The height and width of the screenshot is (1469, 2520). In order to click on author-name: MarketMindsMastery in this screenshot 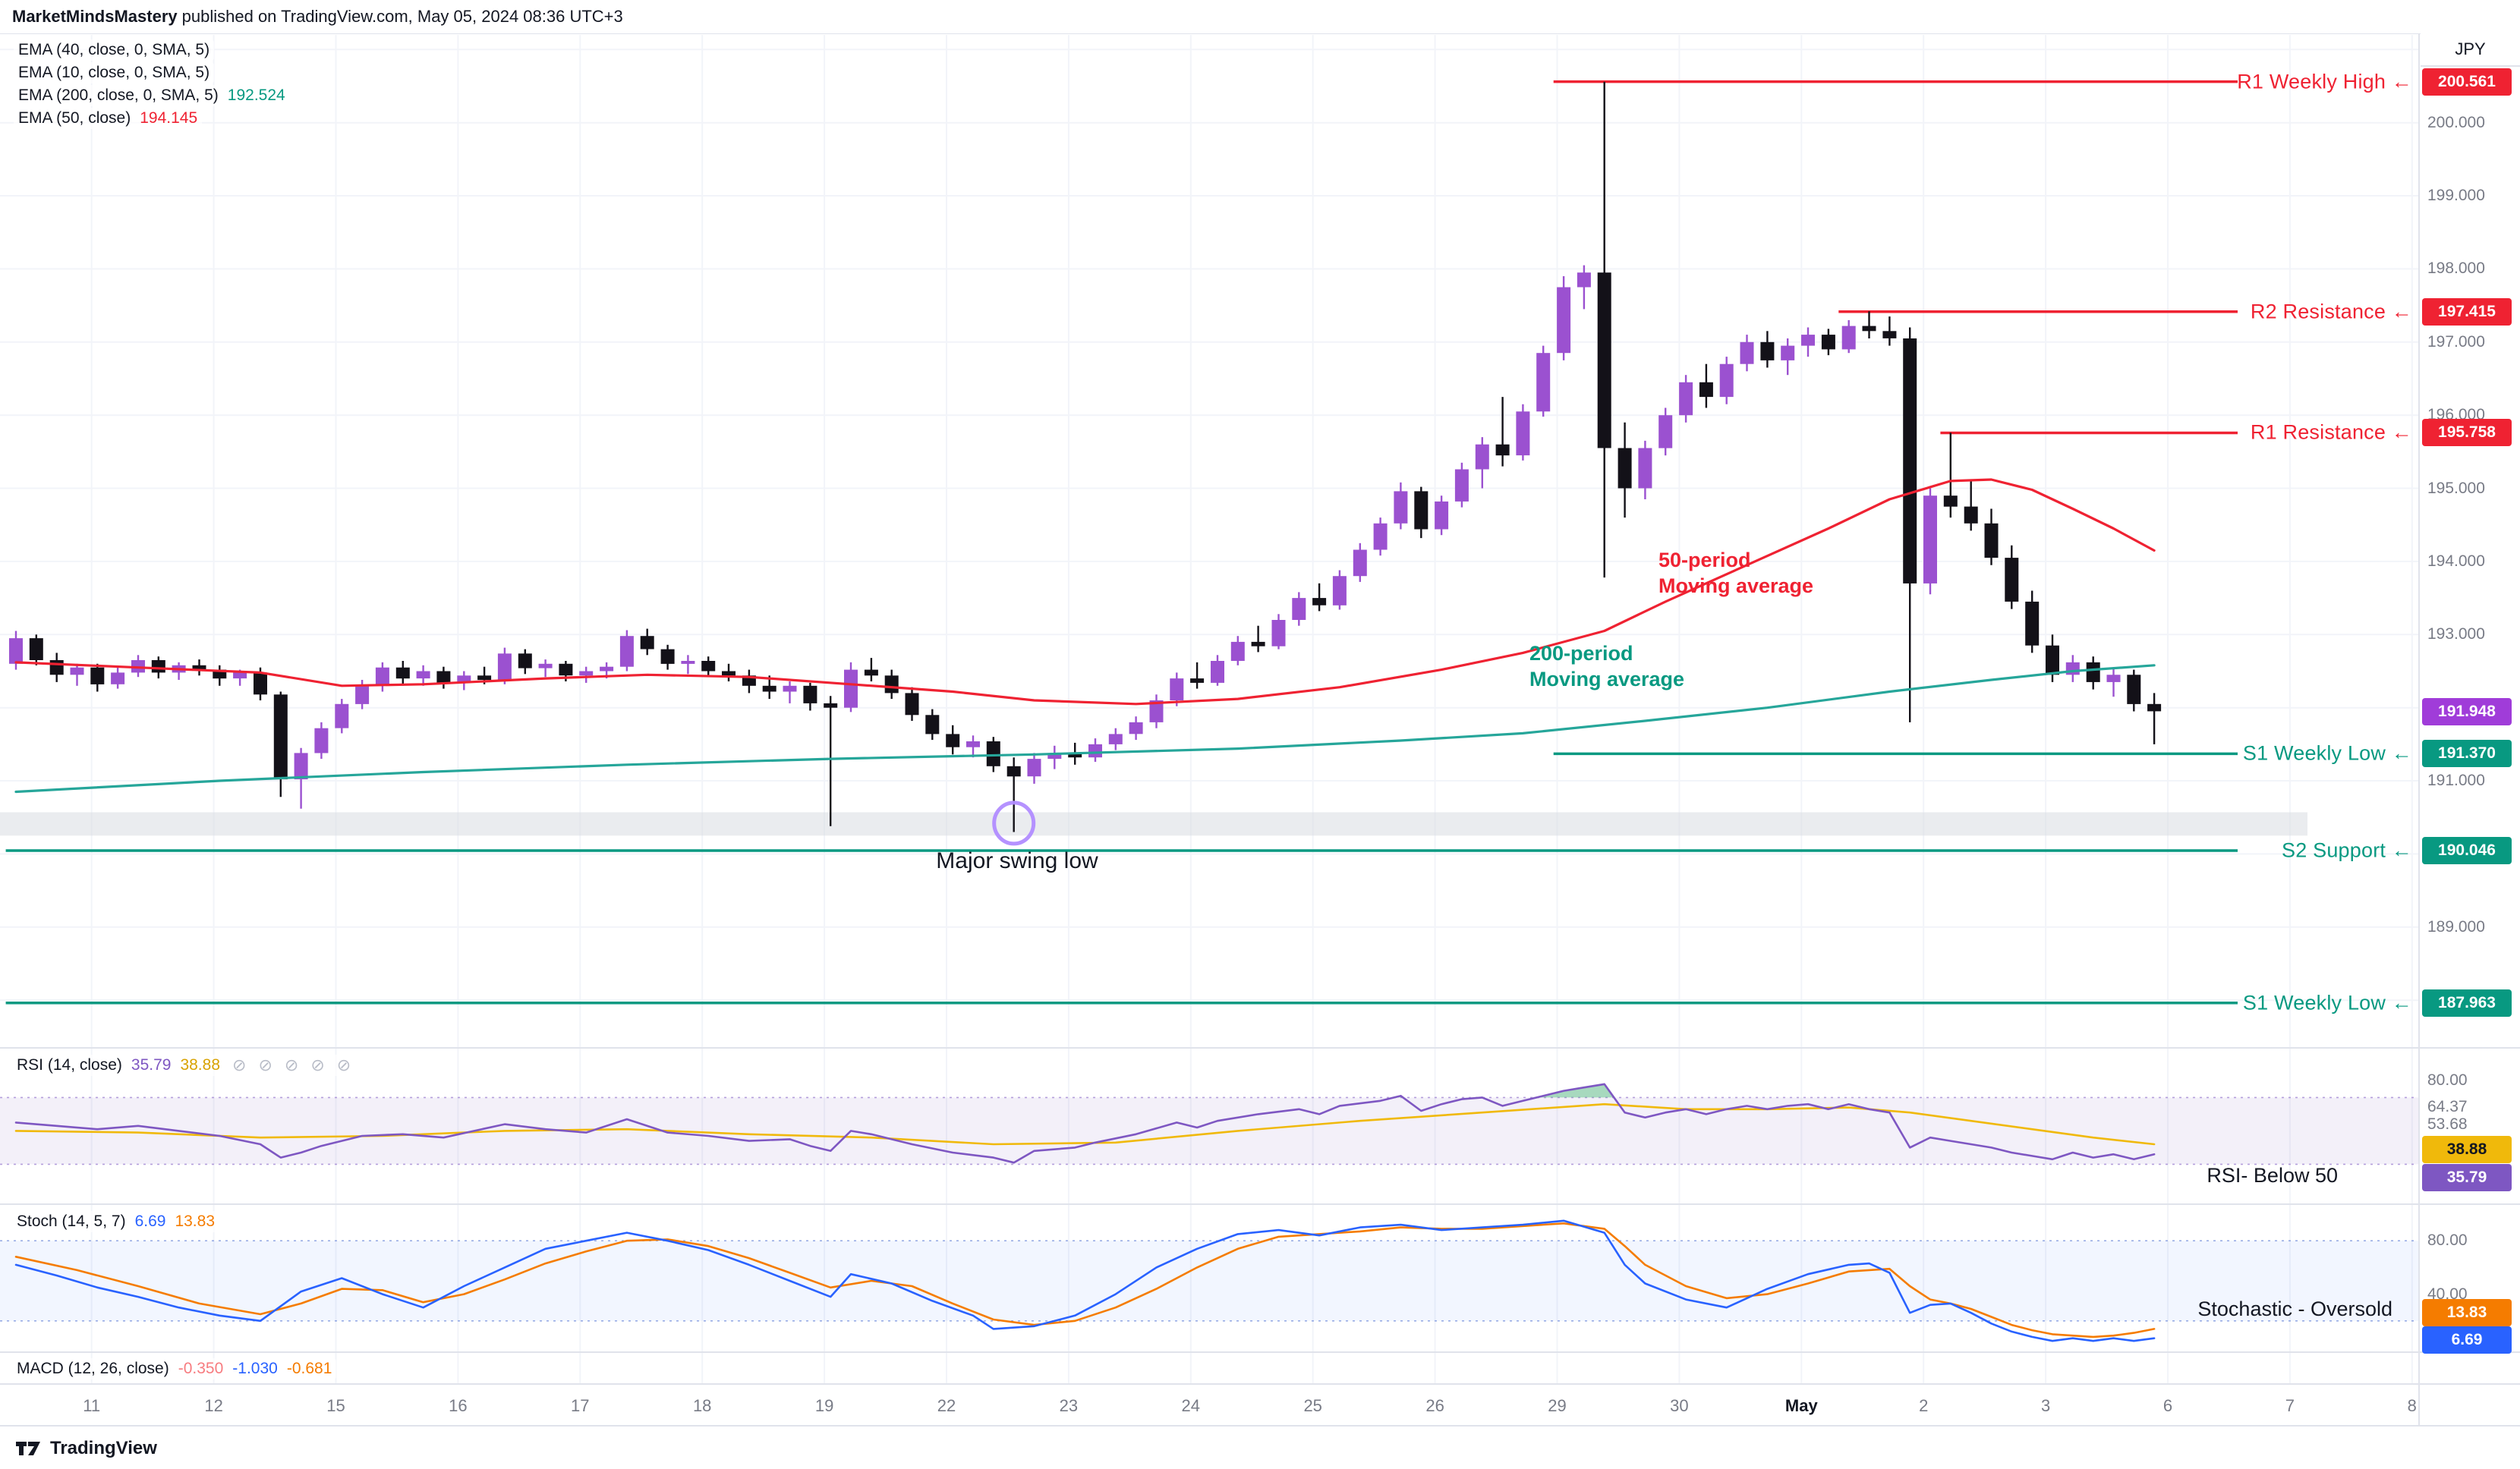, I will do `click(95, 16)`.